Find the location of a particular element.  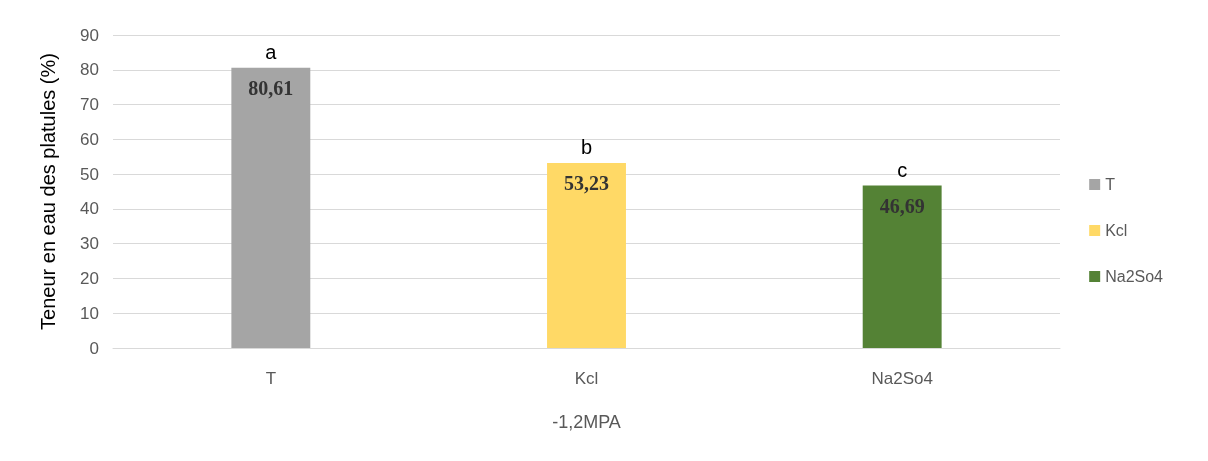

y-tick-label: 80 is located at coordinates (89, 70).